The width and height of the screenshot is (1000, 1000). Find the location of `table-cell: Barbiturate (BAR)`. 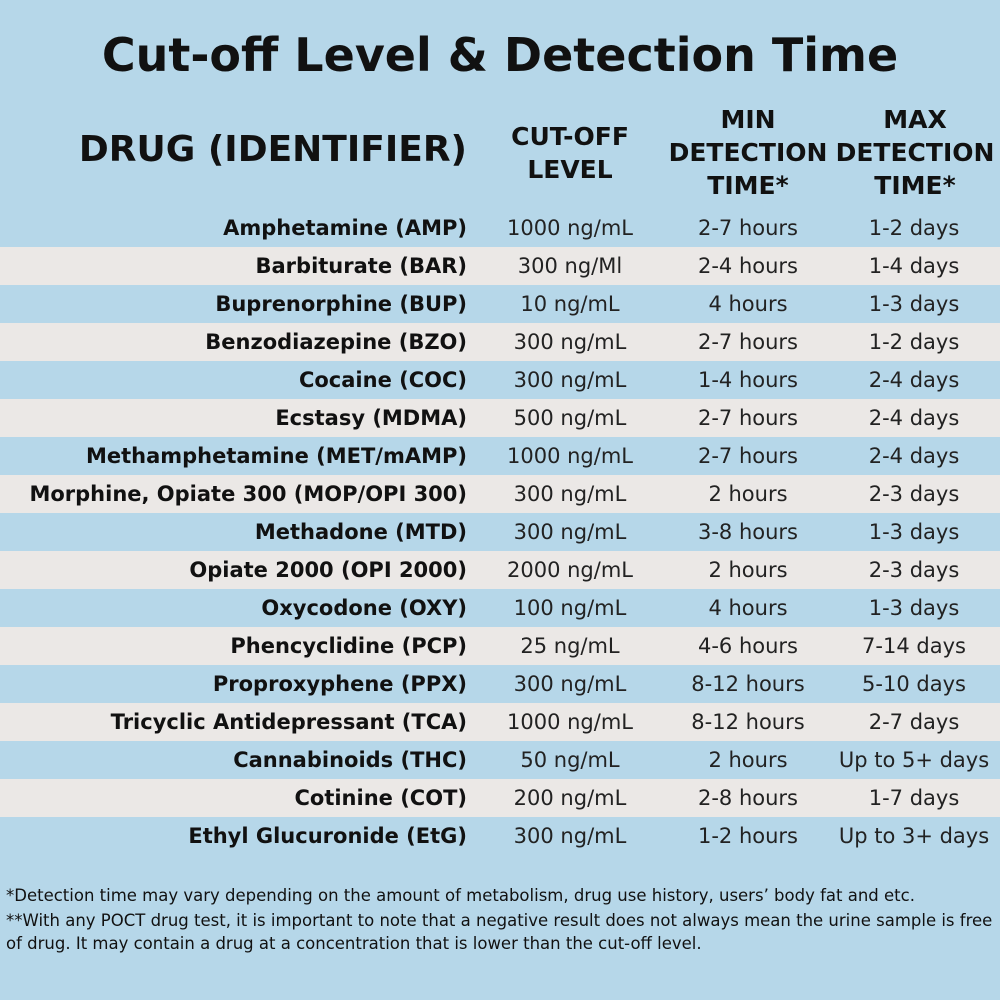

table-cell: Barbiturate (BAR) is located at coordinates (361, 266).